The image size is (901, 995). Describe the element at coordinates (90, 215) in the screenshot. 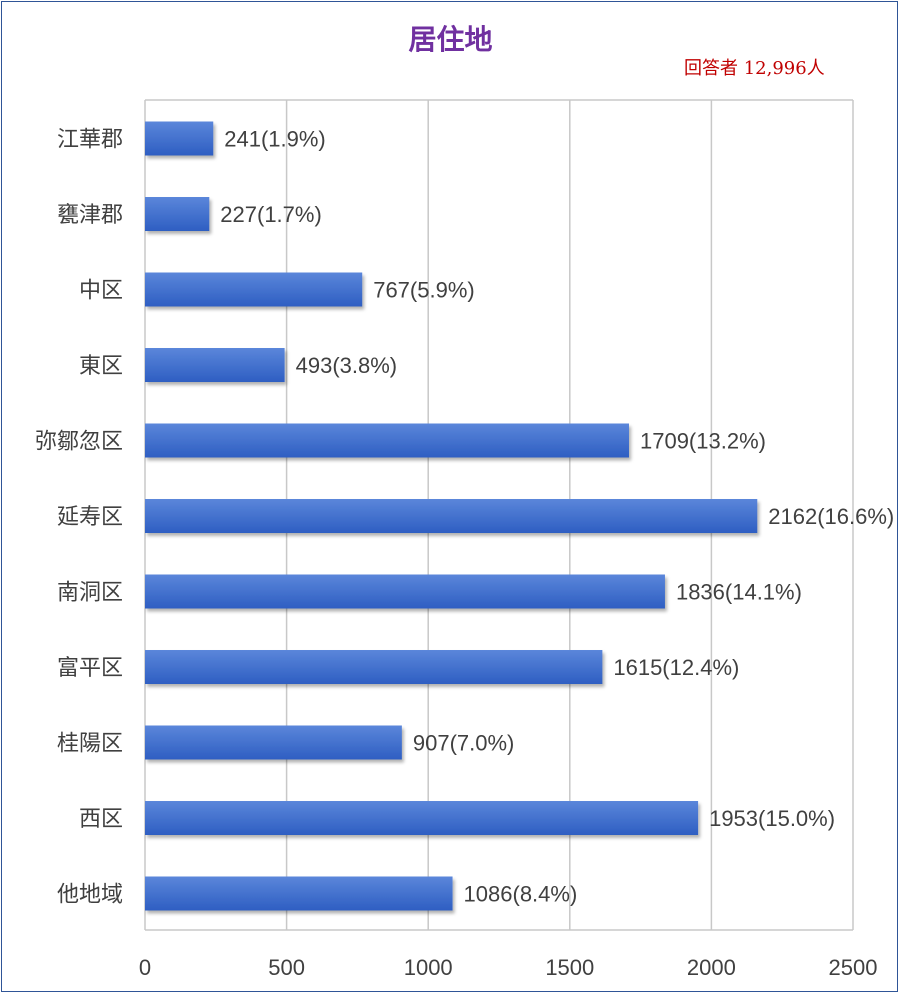

I see `category-label: 甕津郡` at that location.